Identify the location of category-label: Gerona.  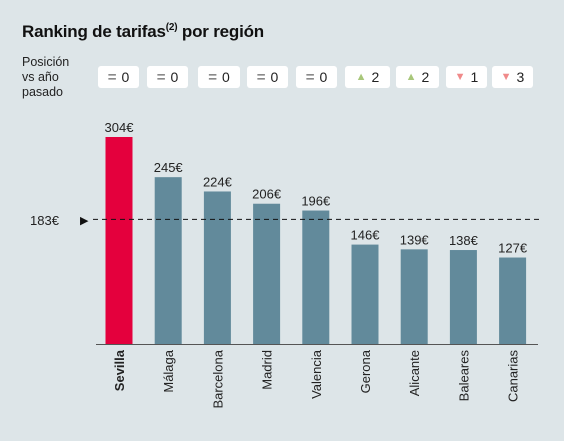
(365, 371).